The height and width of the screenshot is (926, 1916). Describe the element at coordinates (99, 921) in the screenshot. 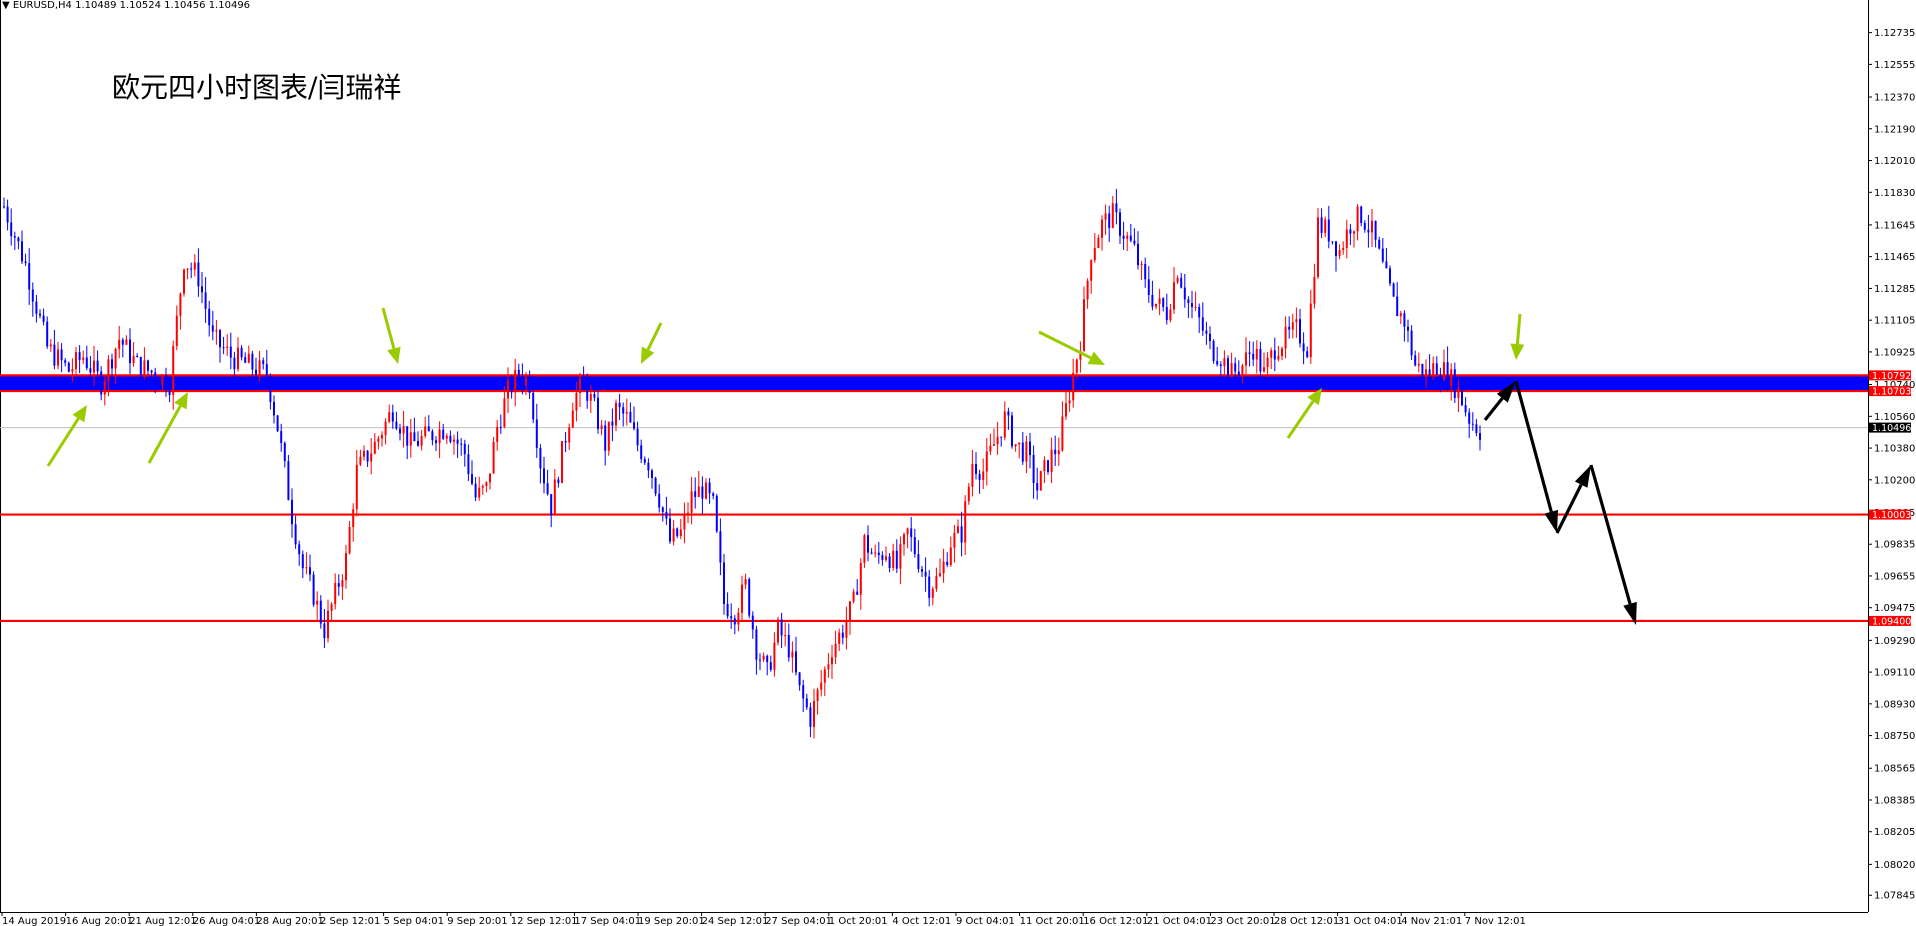

I see `x-tick-label: 16 Aug 20:01` at that location.